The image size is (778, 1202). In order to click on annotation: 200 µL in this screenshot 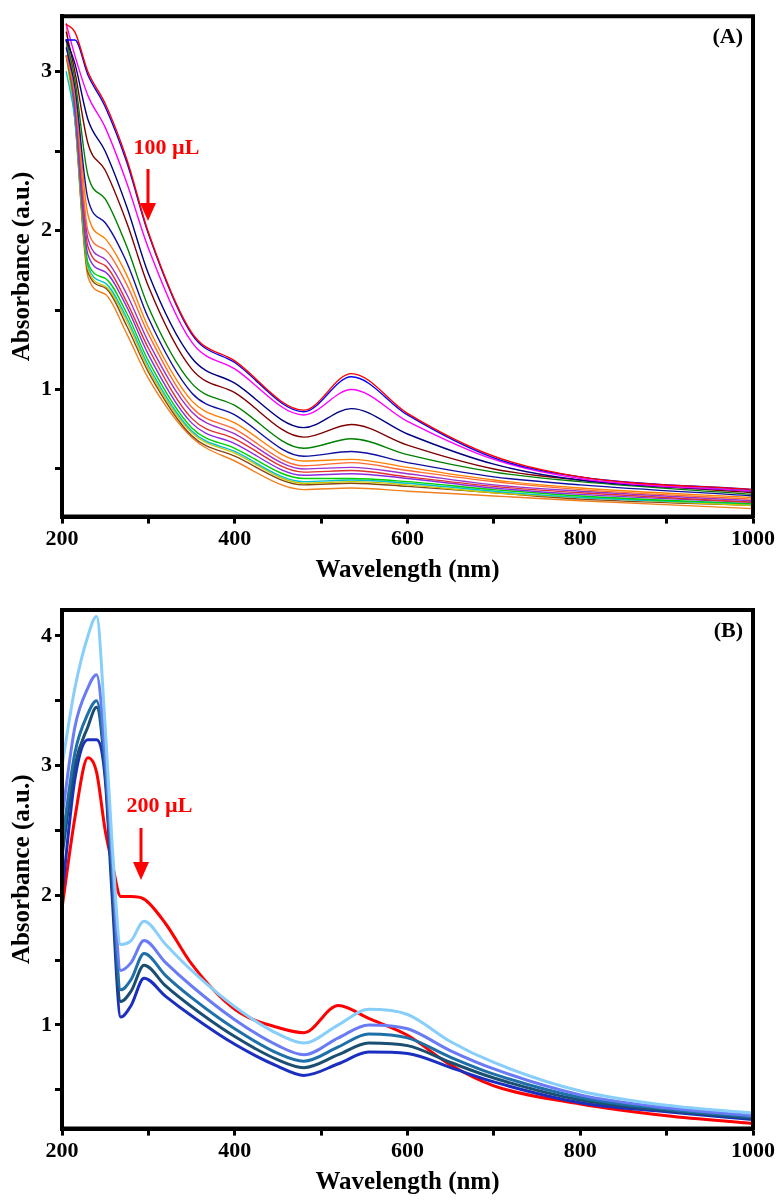, I will do `click(159, 805)`.